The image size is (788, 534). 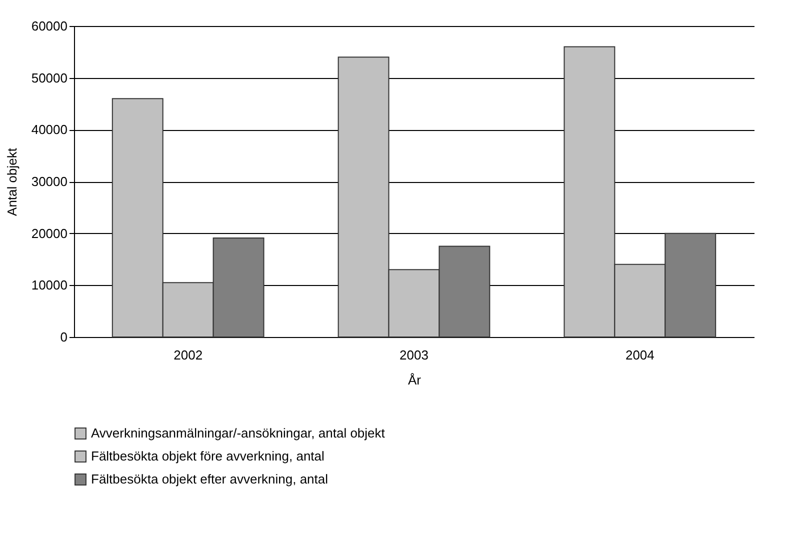 What do you see at coordinates (49, 181) in the screenshot?
I see `y-tick-label: 30000` at bounding box center [49, 181].